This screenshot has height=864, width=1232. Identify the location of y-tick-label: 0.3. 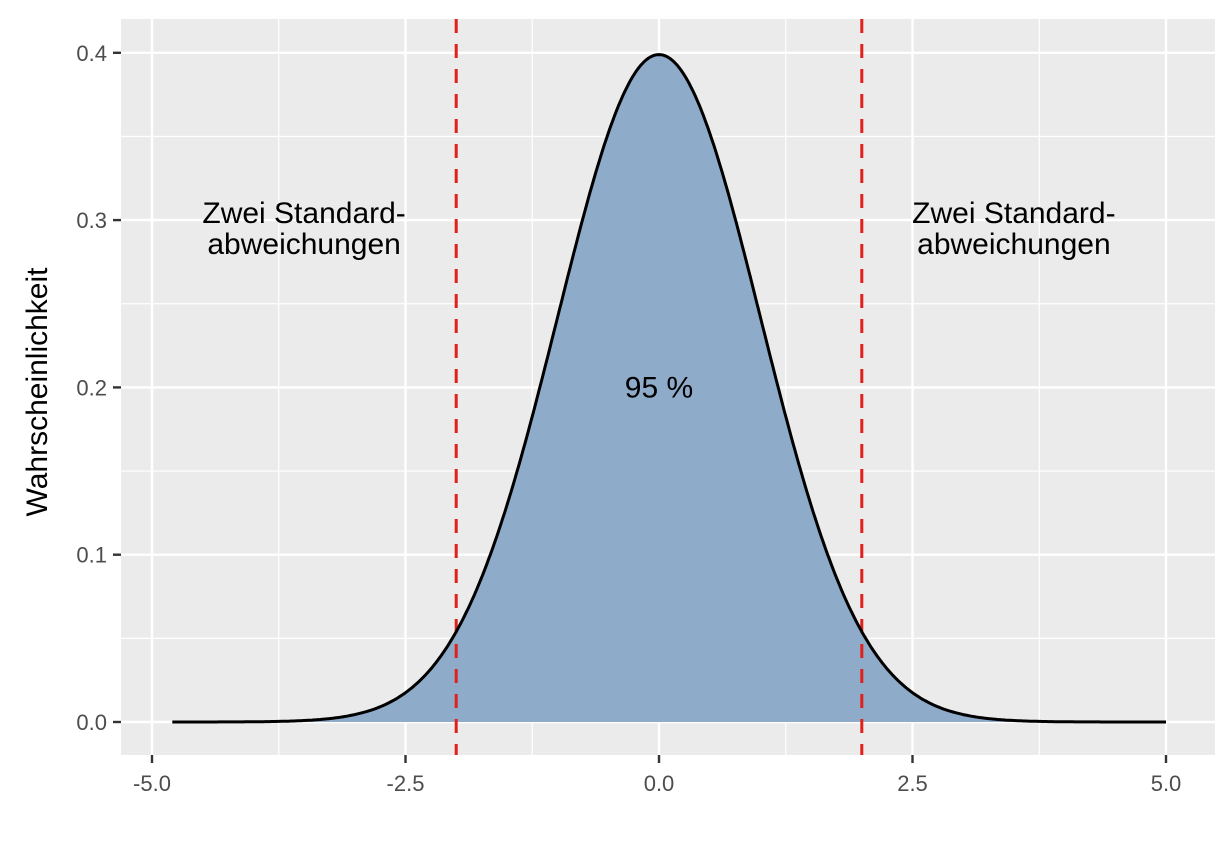
(91, 220).